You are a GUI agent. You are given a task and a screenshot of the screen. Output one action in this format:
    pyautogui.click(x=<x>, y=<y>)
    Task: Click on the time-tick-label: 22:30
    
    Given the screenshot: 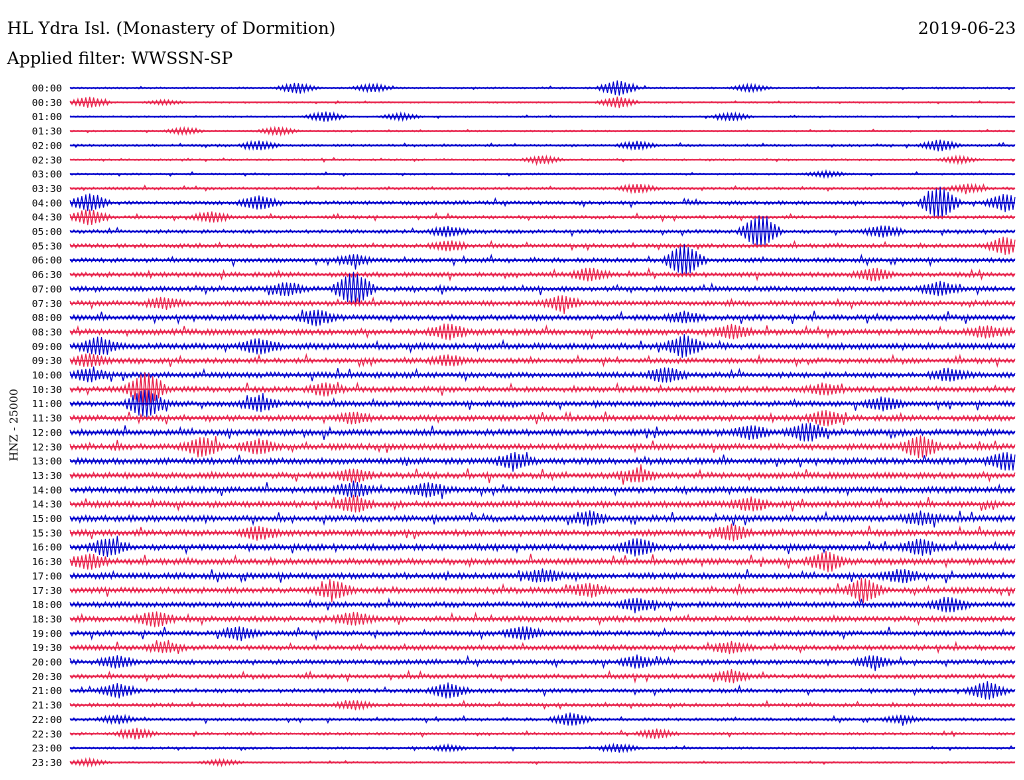 What is the action you would take?
    pyautogui.click(x=47, y=734)
    